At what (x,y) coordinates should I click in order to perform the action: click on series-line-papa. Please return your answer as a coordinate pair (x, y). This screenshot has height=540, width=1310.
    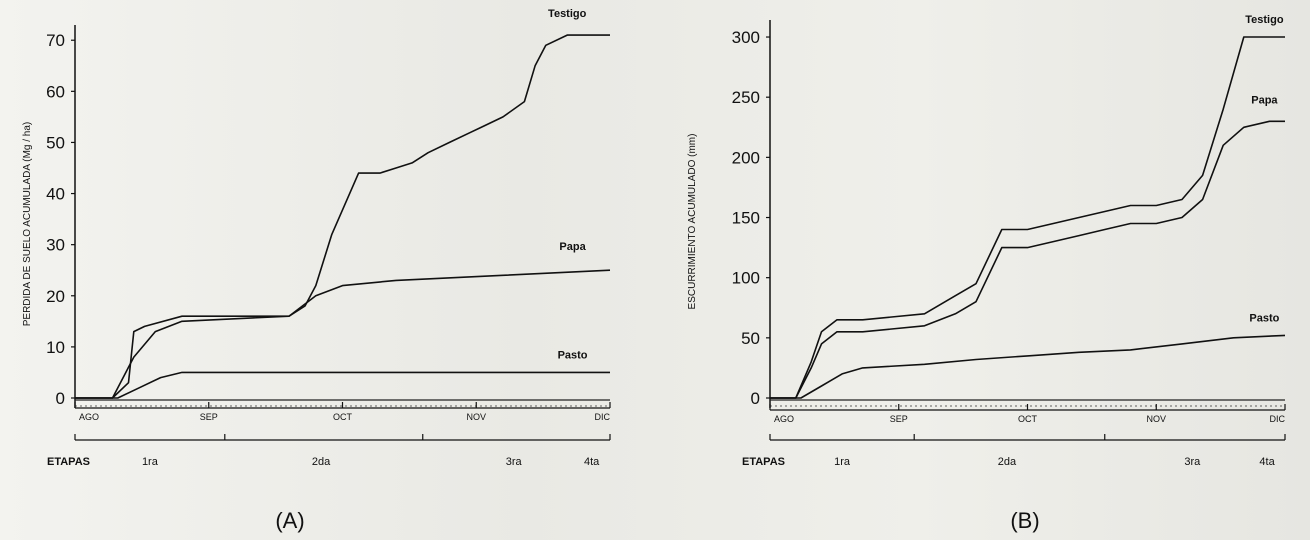
    Looking at the image, I should click on (343, 334).